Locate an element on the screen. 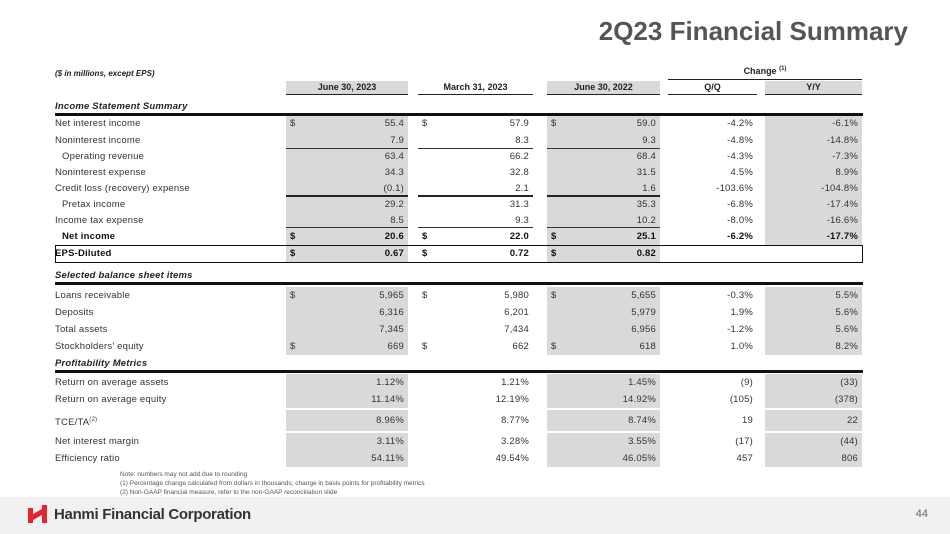 The height and width of the screenshot is (534, 950). row-label-text: Noninterest expense is located at coordinates (100, 172).